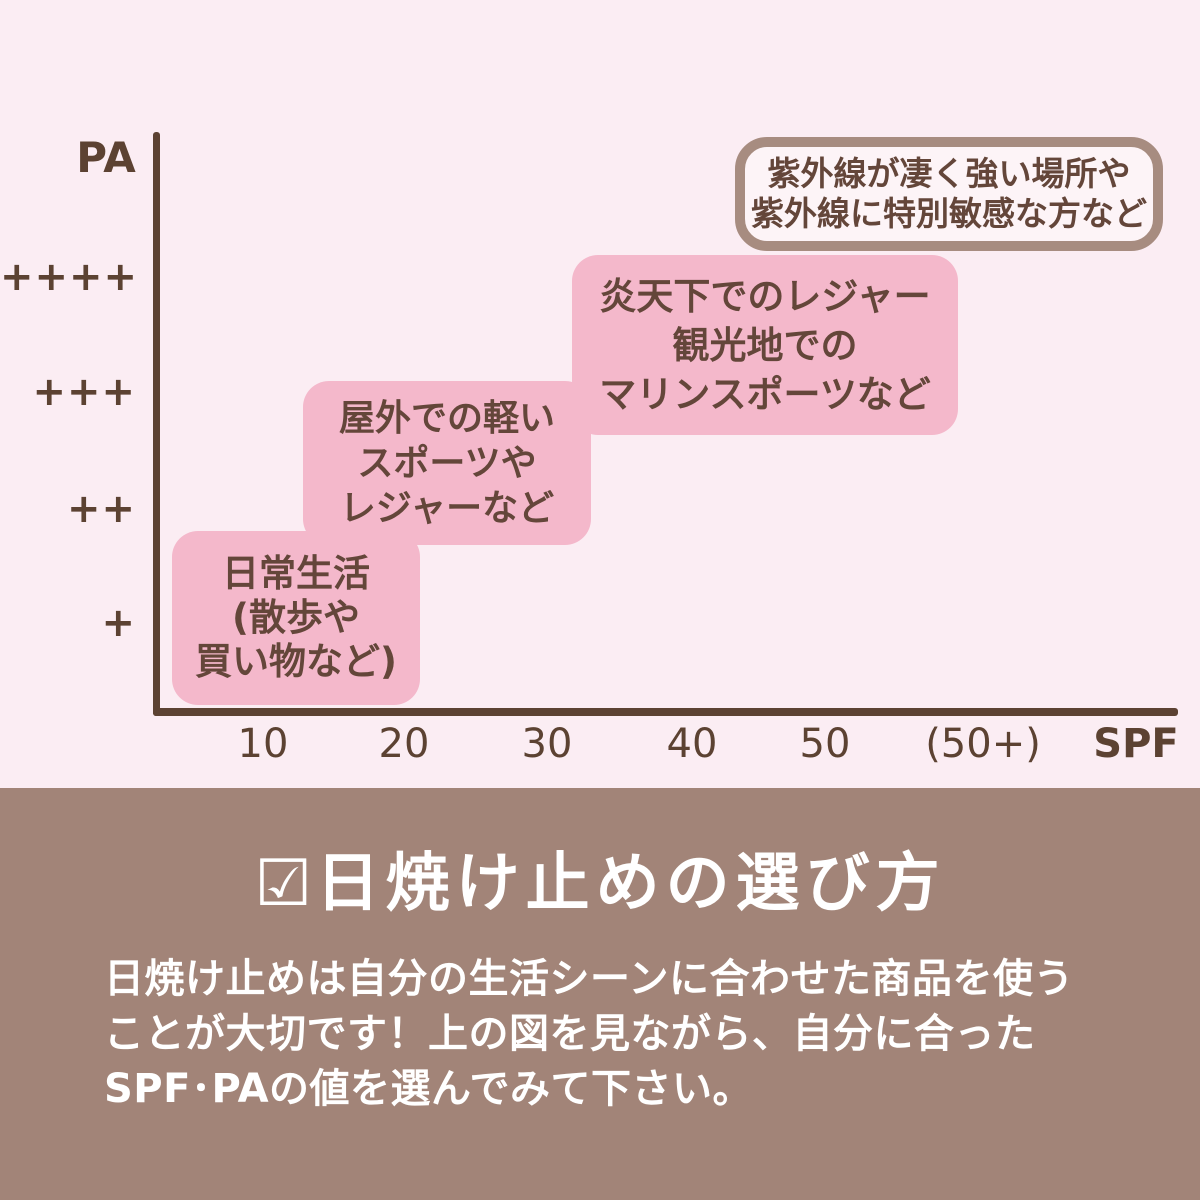 This screenshot has width=1200, height=1200. I want to click on caption-line: SPF･PAの値を選んでみて下さい。, so click(429, 1088).